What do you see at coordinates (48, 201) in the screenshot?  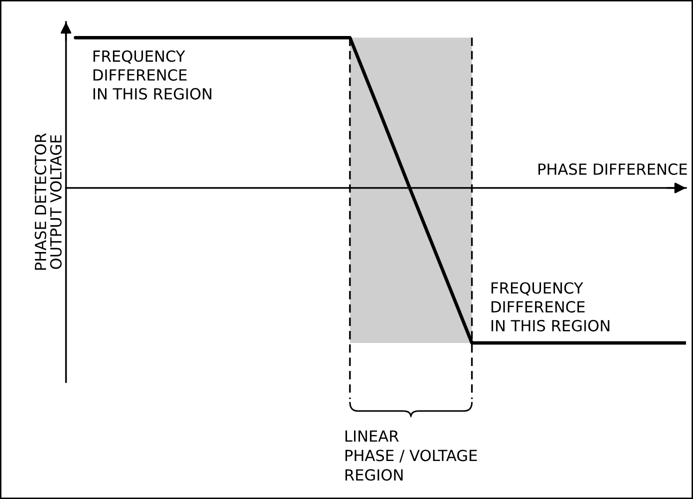 I see `y-axis-title: PHASE DETECTOR OUTPUT VOLTAGE` at bounding box center [48, 201].